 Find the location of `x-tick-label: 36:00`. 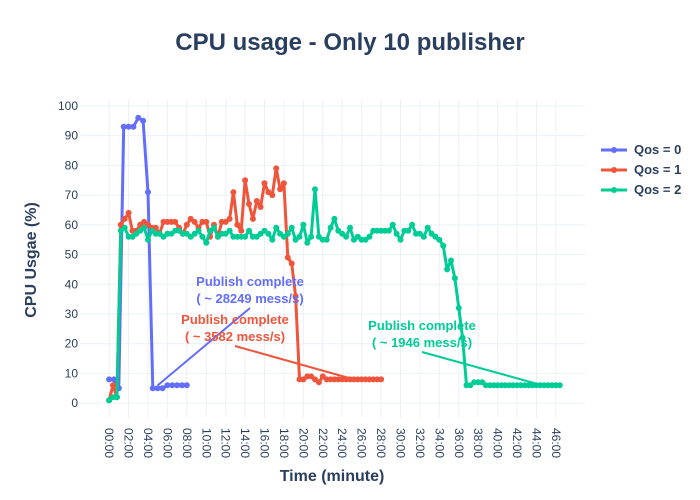

x-tick-label: 36:00 is located at coordinates (459, 443).